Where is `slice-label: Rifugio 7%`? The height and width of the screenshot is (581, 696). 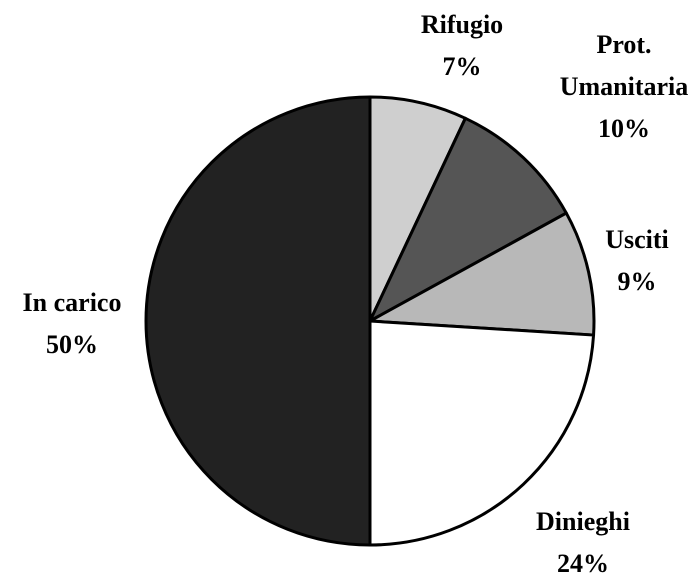
slice-label: Rifugio 7% is located at coordinates (462, 46).